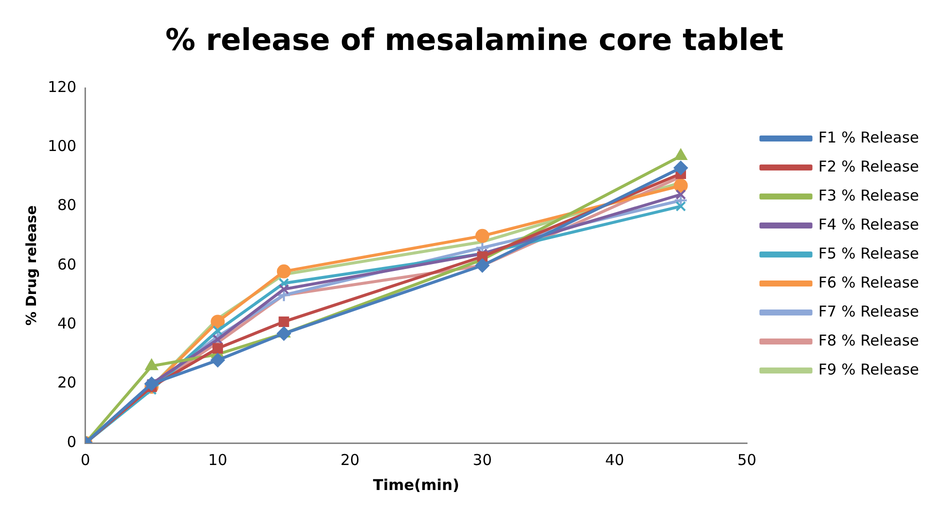 The image size is (939, 509). Describe the element at coordinates (218, 459) in the screenshot. I see `x-tick-label: 10` at that location.